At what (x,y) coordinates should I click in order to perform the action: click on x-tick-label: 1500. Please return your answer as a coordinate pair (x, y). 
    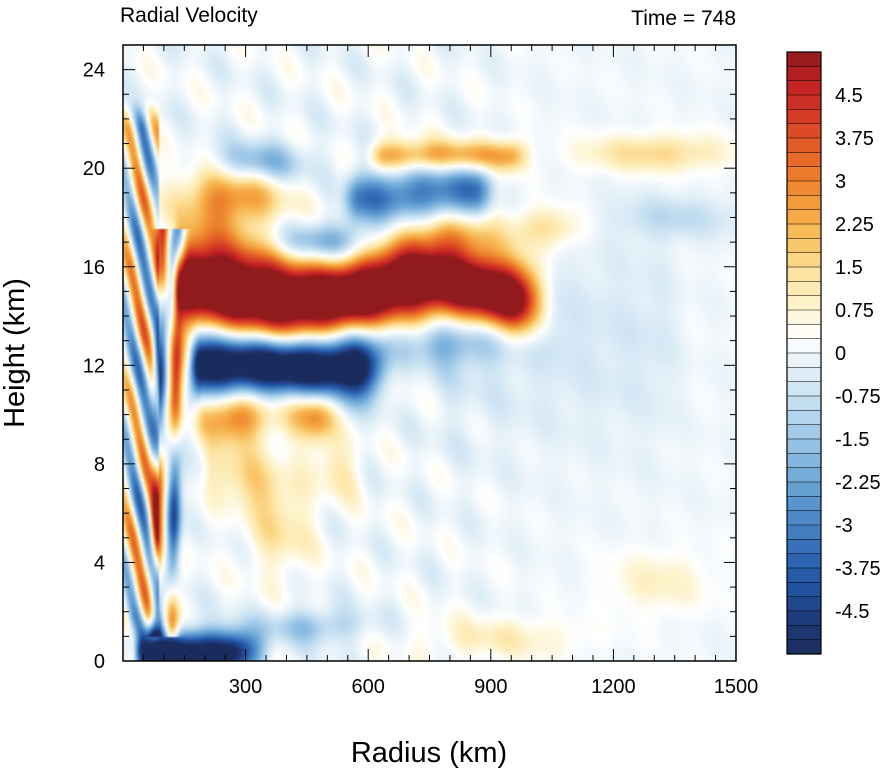
    Looking at the image, I should click on (736, 687).